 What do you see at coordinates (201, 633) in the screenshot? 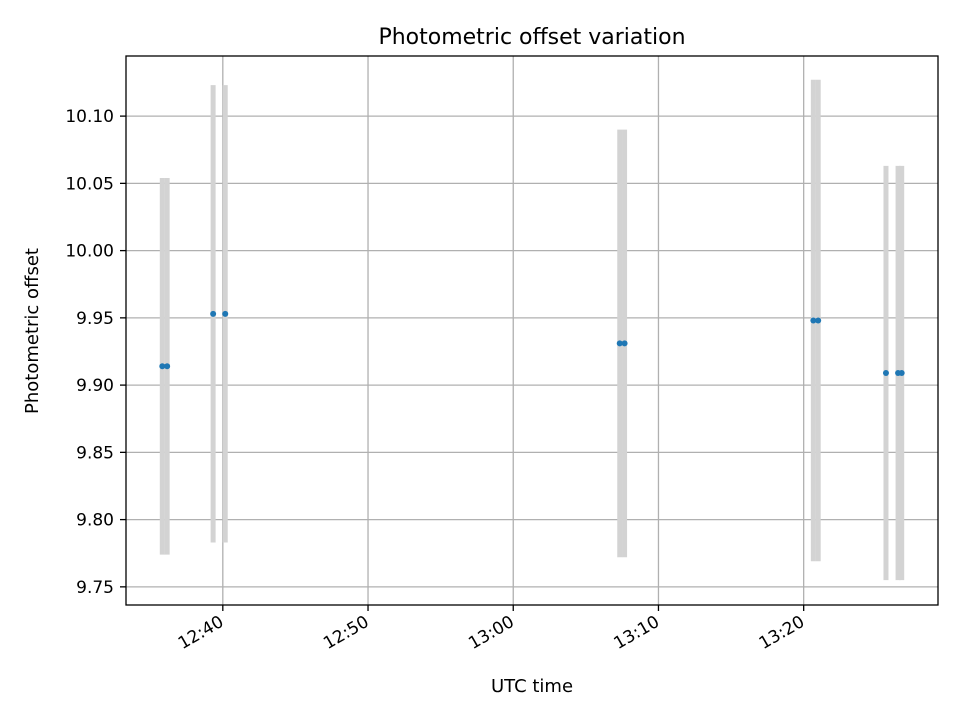
I see `x-tick-label: 12:40` at bounding box center [201, 633].